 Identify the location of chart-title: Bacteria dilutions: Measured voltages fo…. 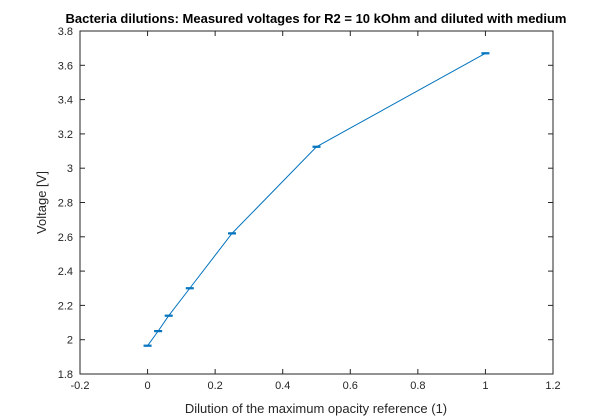
(316, 18).